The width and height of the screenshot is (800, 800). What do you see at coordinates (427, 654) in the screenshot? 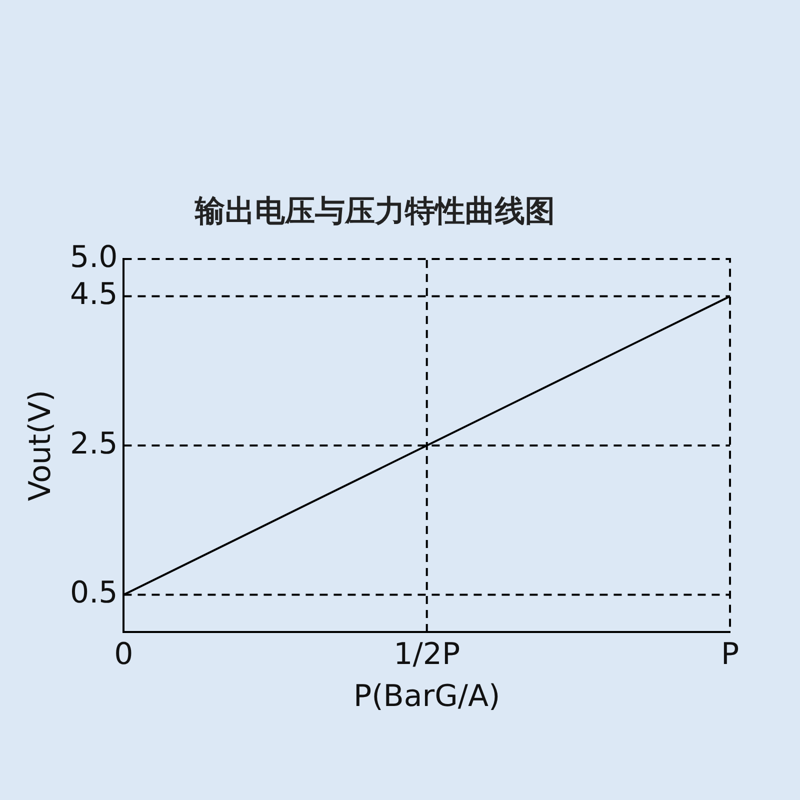
I see `x-tick-label: 1/2P` at bounding box center [427, 654].